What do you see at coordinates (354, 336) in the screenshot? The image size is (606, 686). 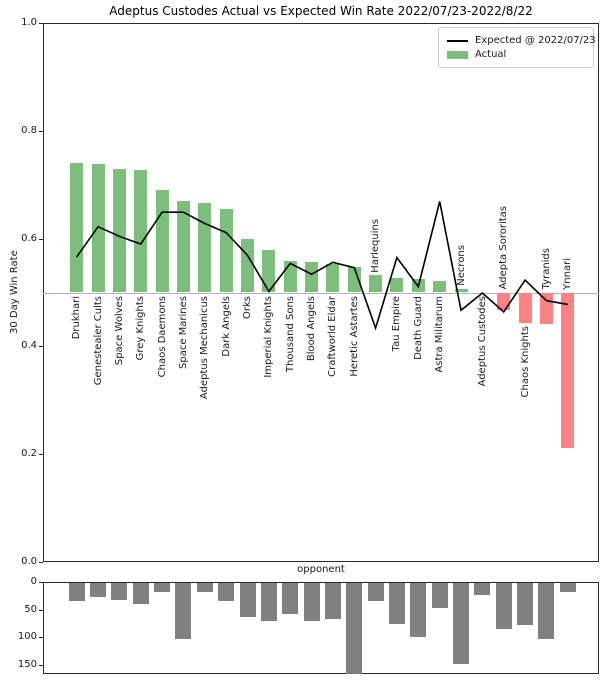 I see `category-label: Heretic Astartes` at bounding box center [354, 336].